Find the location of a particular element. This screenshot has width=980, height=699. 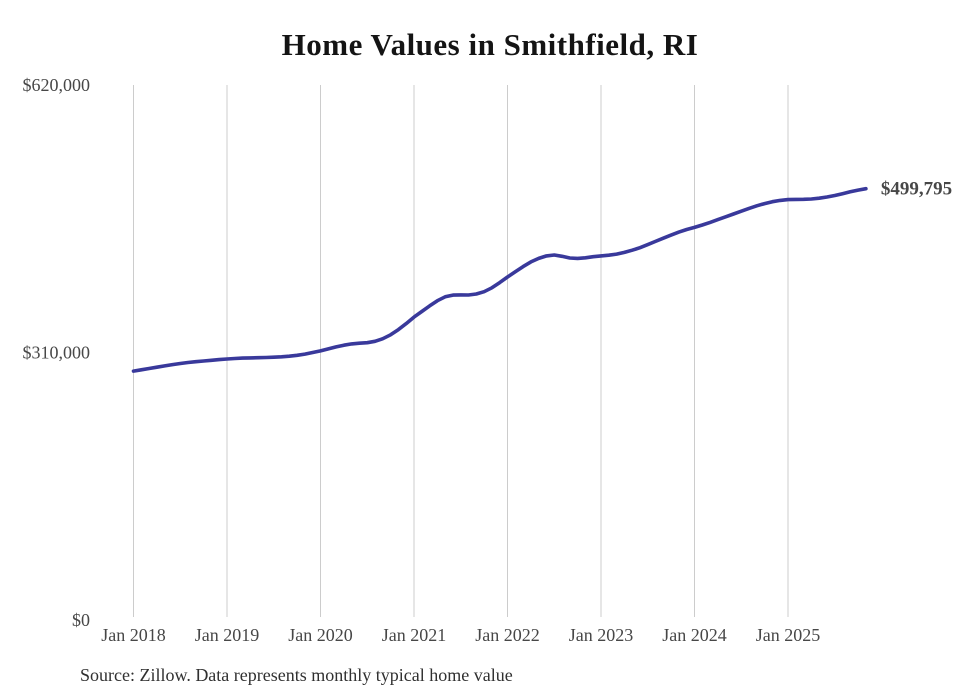

x-tick-label: Jan 2018 is located at coordinates (133, 635).